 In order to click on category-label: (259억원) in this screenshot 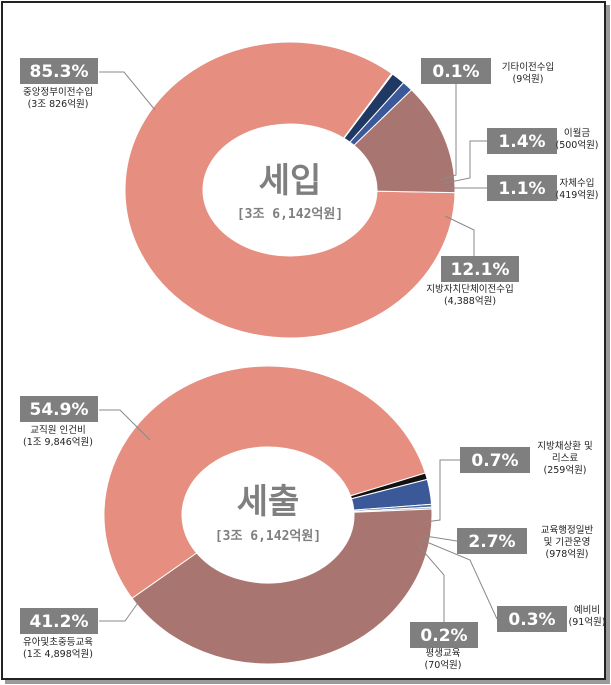, I will do `click(564, 470)`.